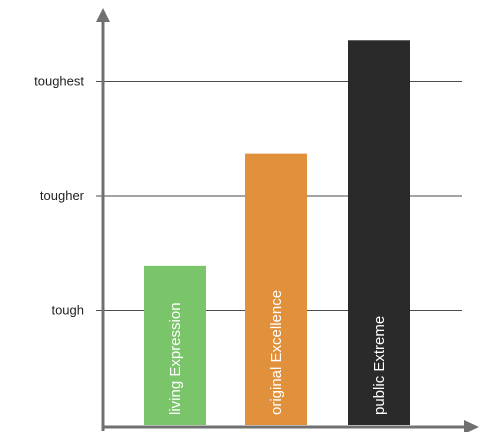  Describe the element at coordinates (379, 365) in the screenshot. I see `bar-label-3: public Extreme` at that location.